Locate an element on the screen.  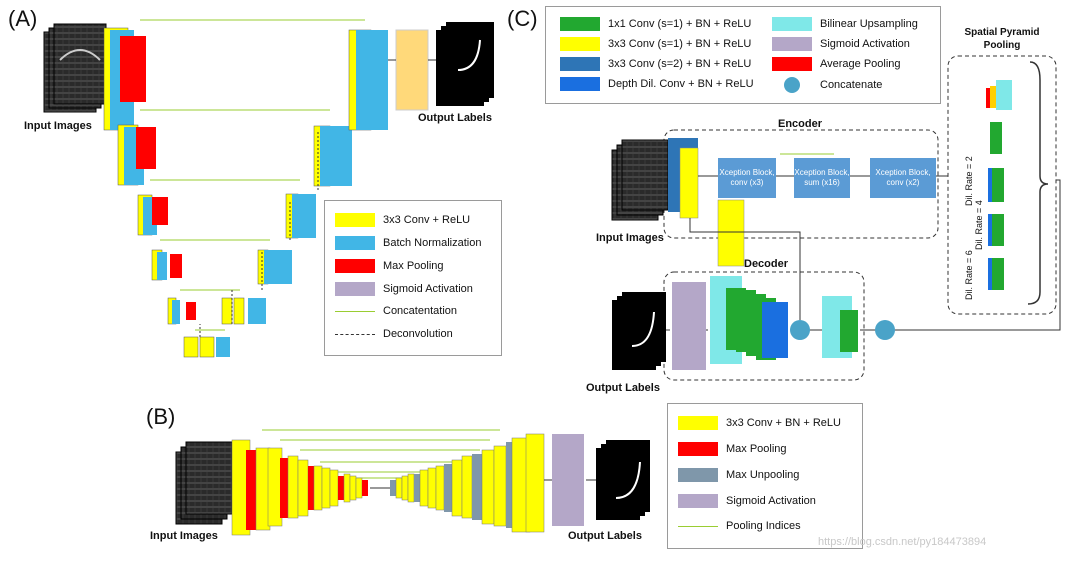
legend-label: Average Pooling is located at coordinates (860, 64).